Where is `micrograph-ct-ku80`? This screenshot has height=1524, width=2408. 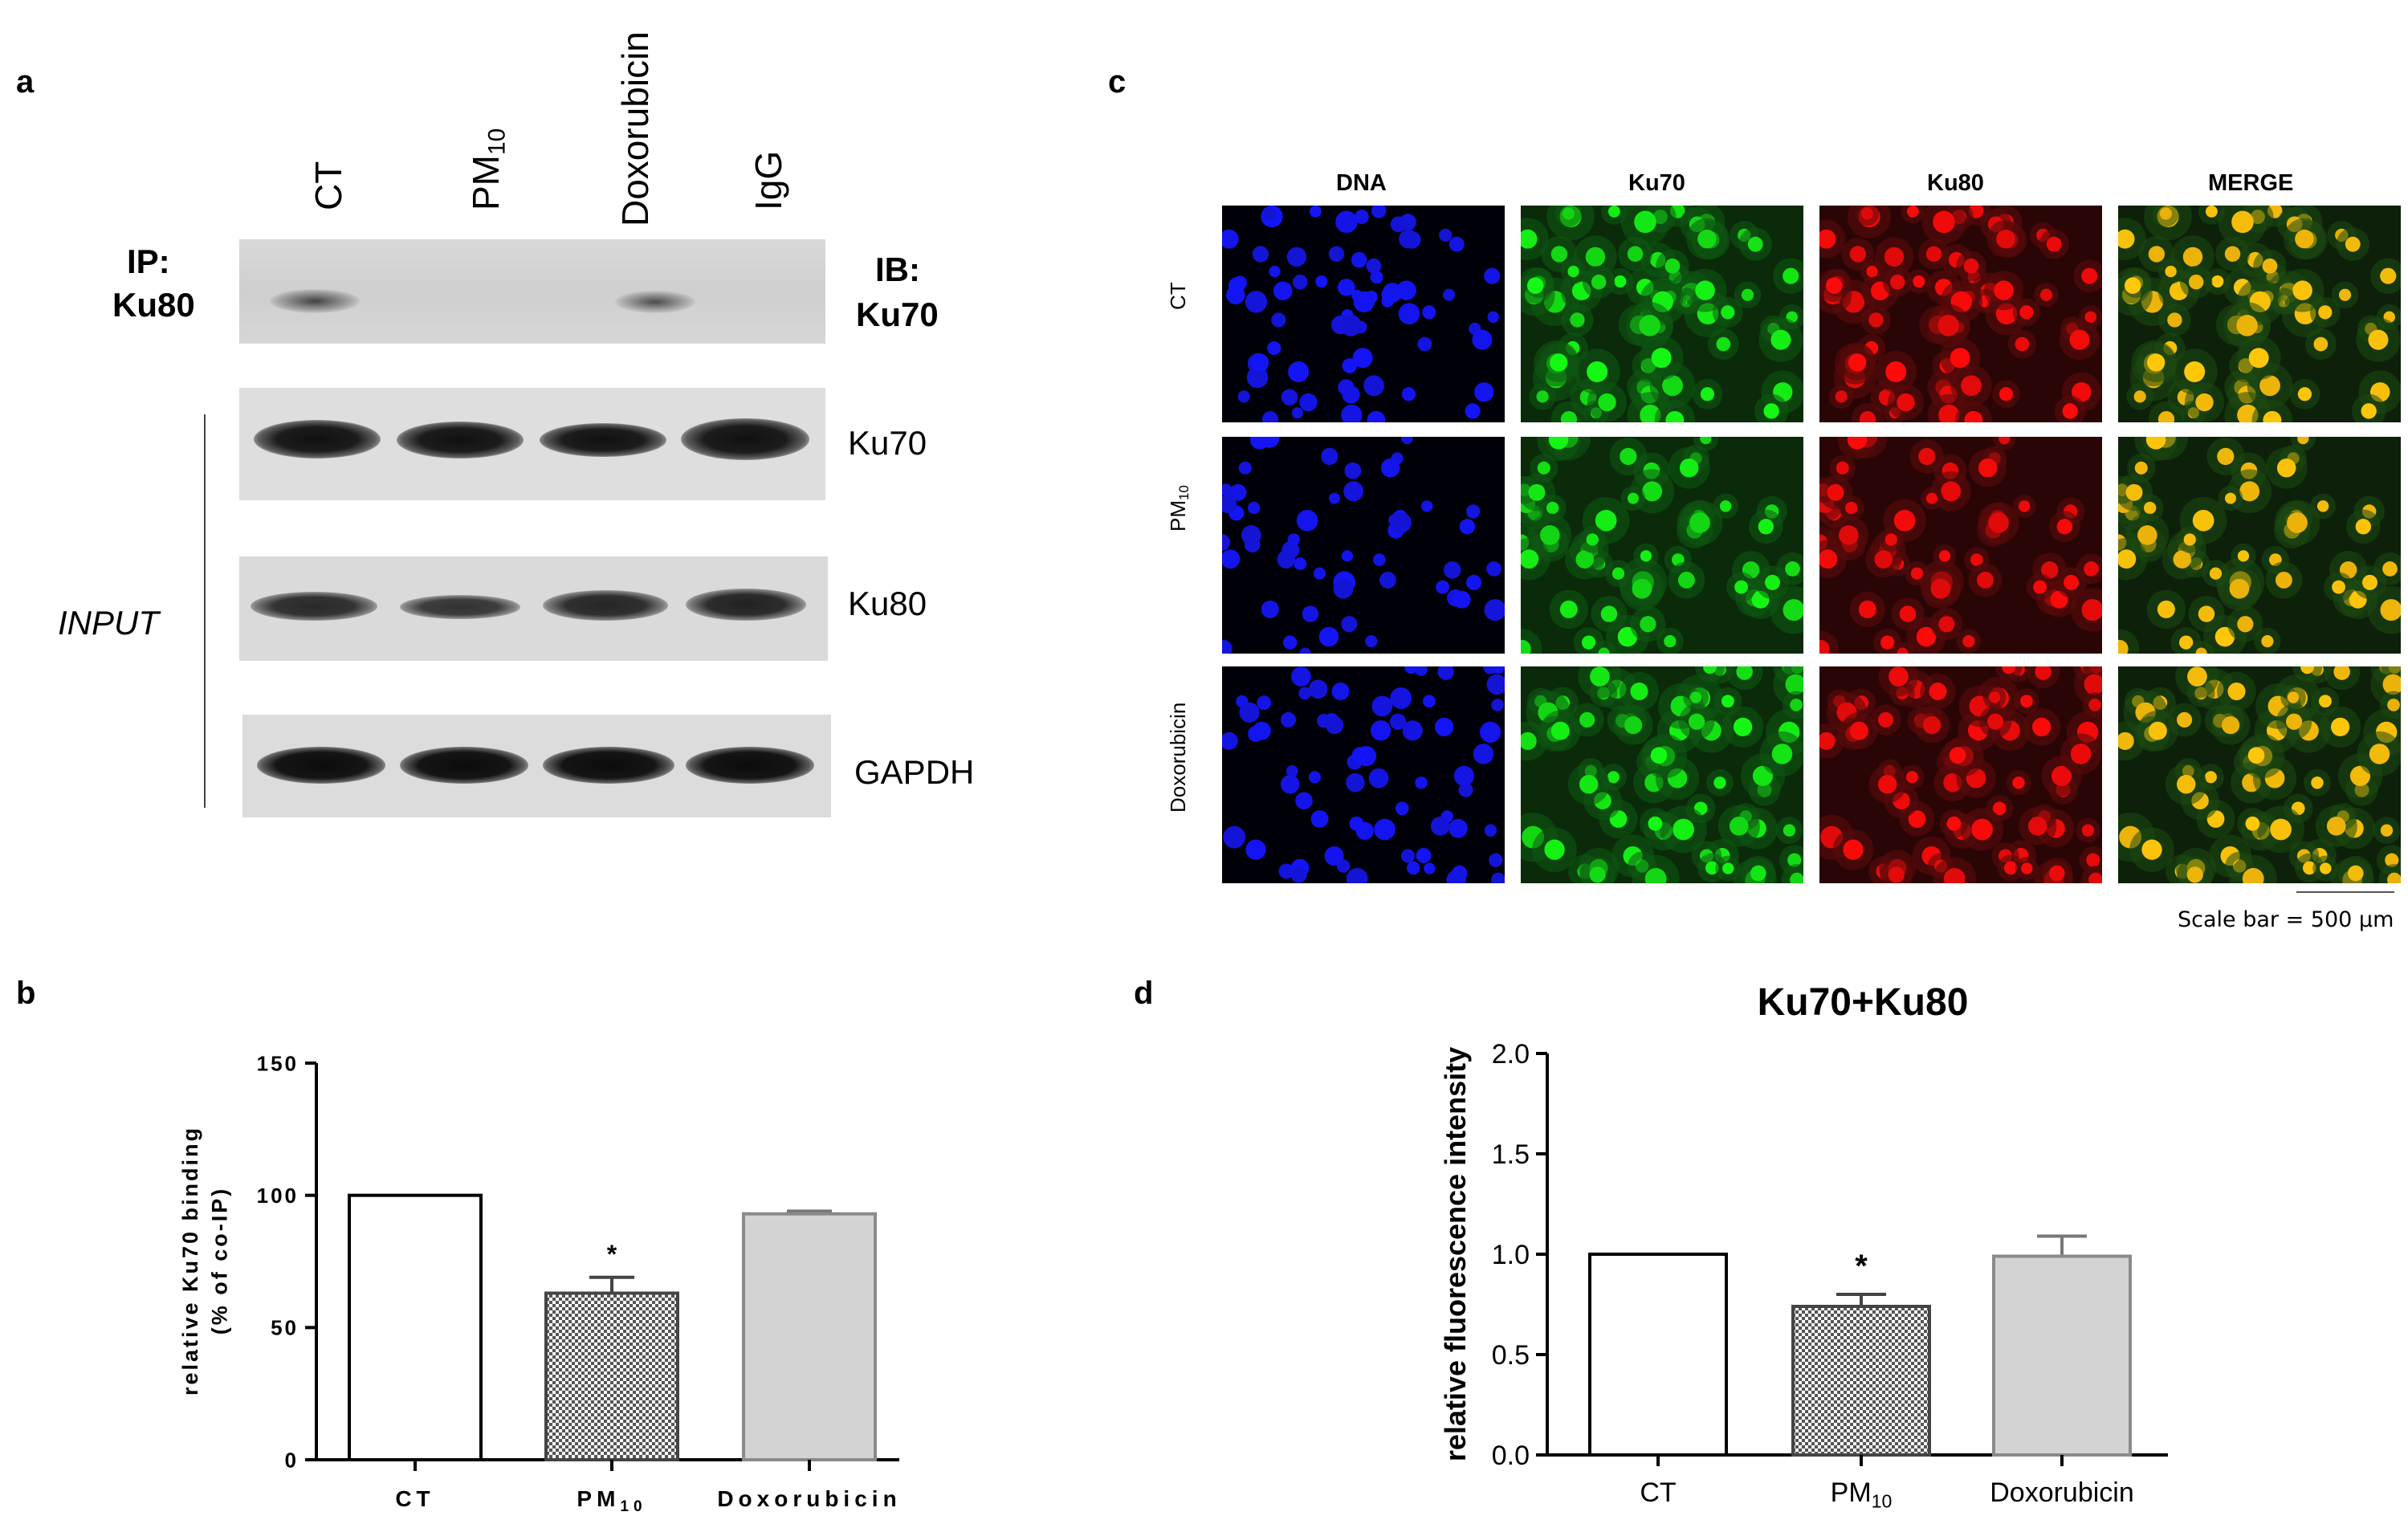
micrograph-ct-ku80 is located at coordinates (1960, 314).